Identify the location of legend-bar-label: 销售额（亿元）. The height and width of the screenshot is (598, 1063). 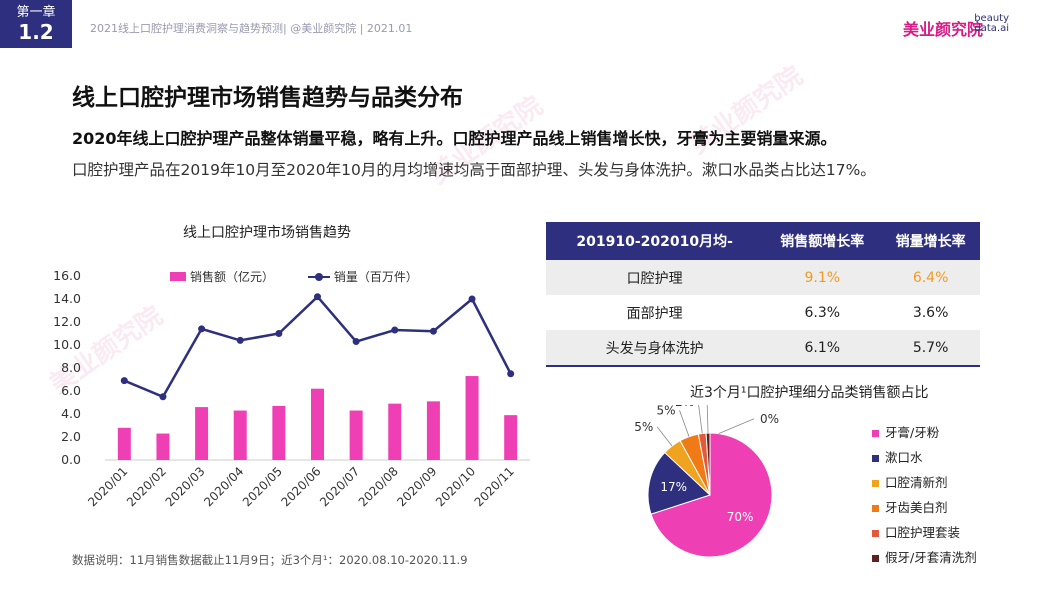
(232, 277).